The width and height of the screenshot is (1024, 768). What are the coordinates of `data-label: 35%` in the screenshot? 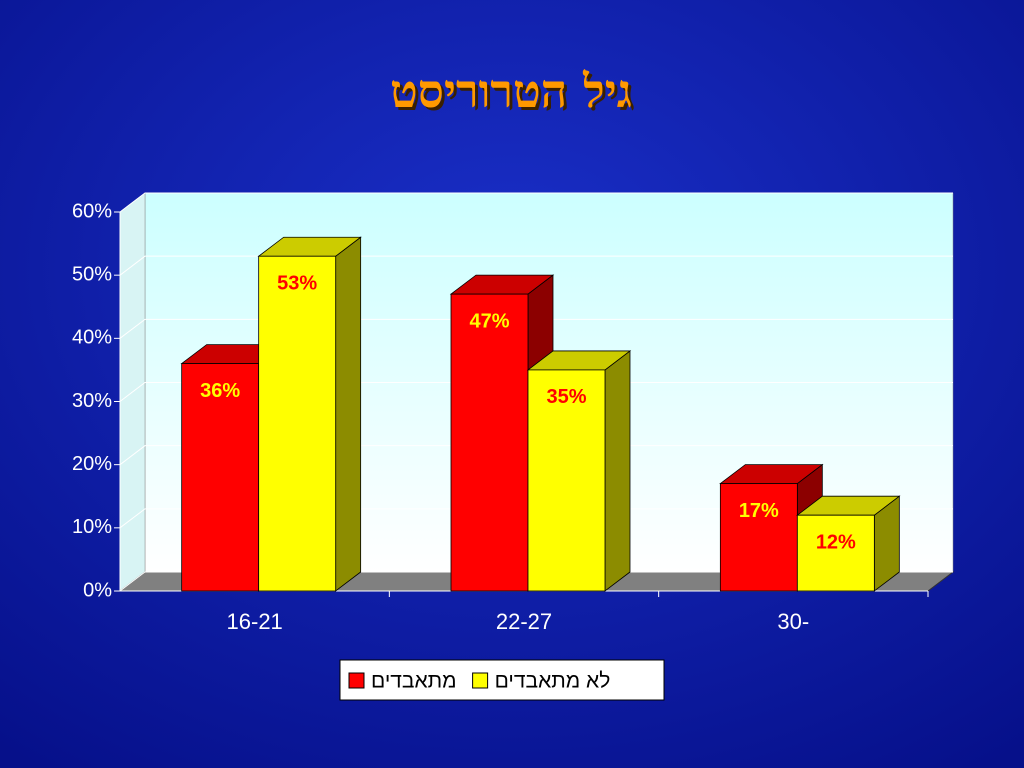 It's located at (566, 397).